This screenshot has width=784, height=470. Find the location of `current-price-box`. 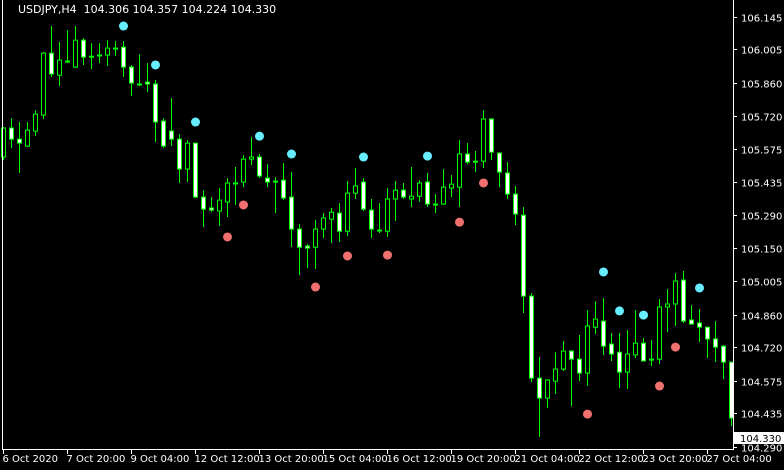

current-price-box is located at coordinates (759, 438).